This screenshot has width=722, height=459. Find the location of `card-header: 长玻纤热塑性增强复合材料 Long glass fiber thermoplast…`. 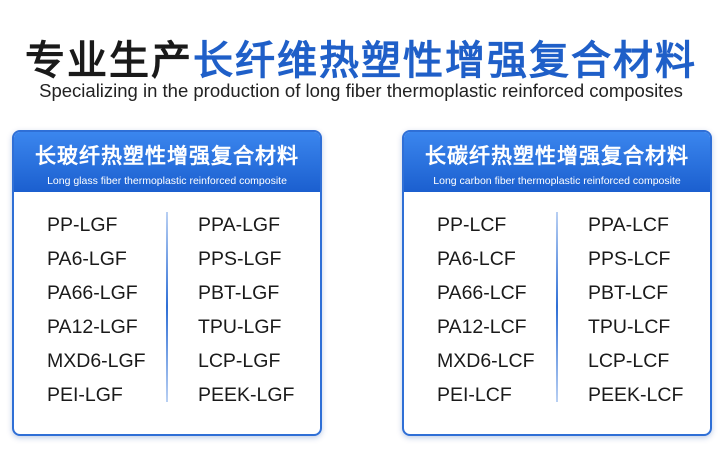

card-header: 长玻纤热塑性增强复合材料 Long glass fiber thermoplast… is located at coordinates (167, 162).